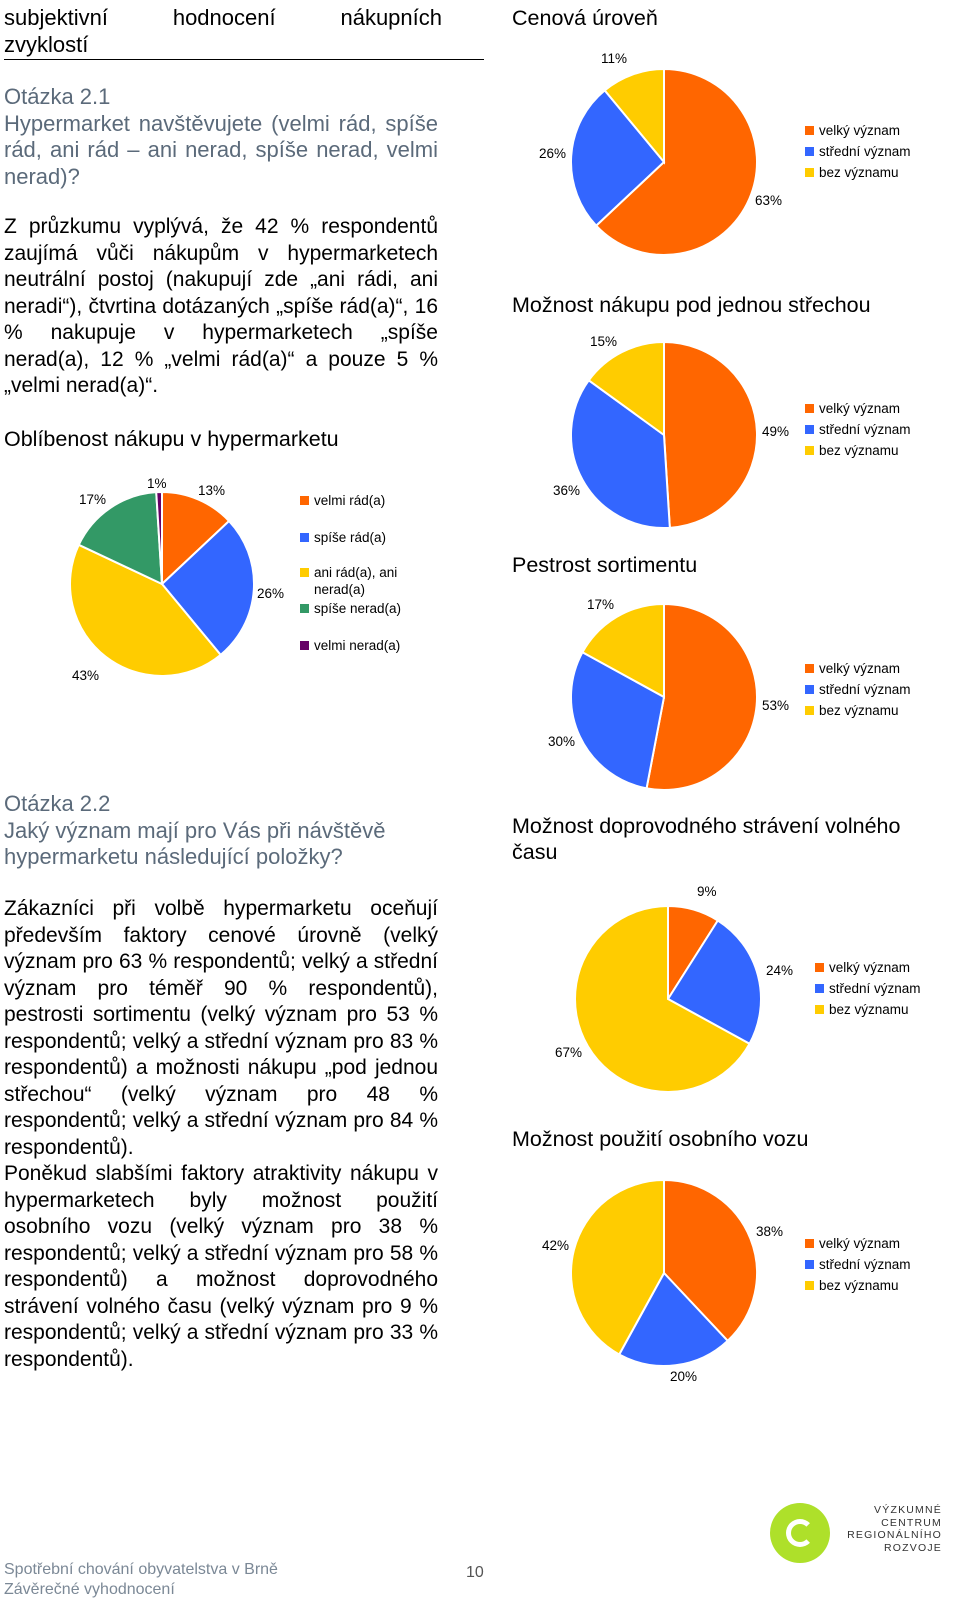  What do you see at coordinates (800, 1533) in the screenshot?
I see `logo-icon` at bounding box center [800, 1533].